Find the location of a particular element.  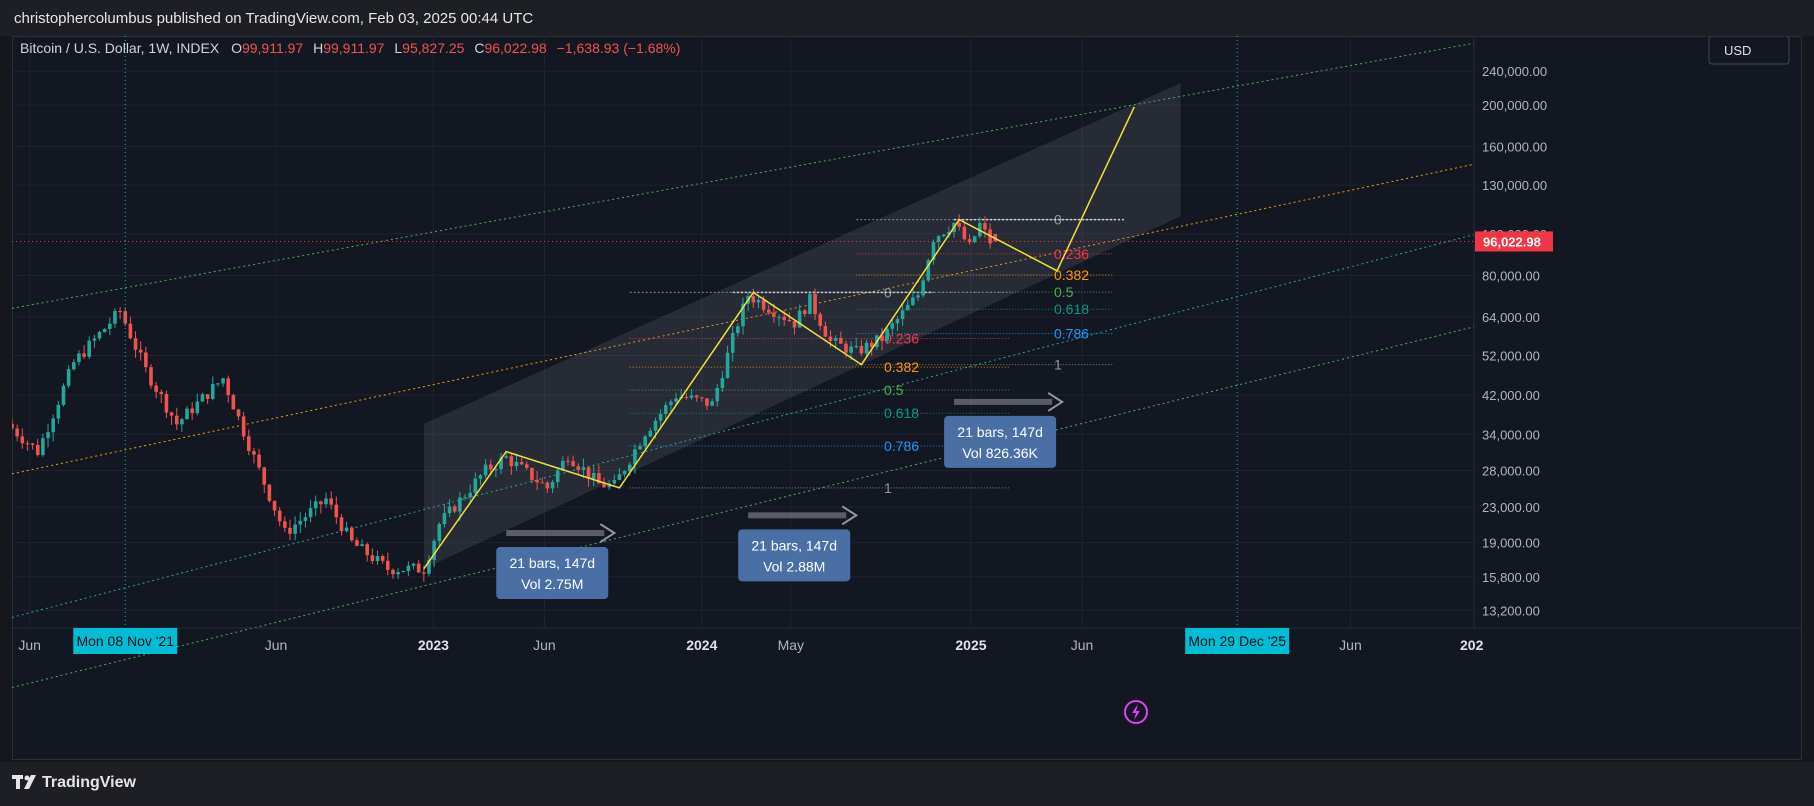

measure-box is located at coordinates (1000, 441).